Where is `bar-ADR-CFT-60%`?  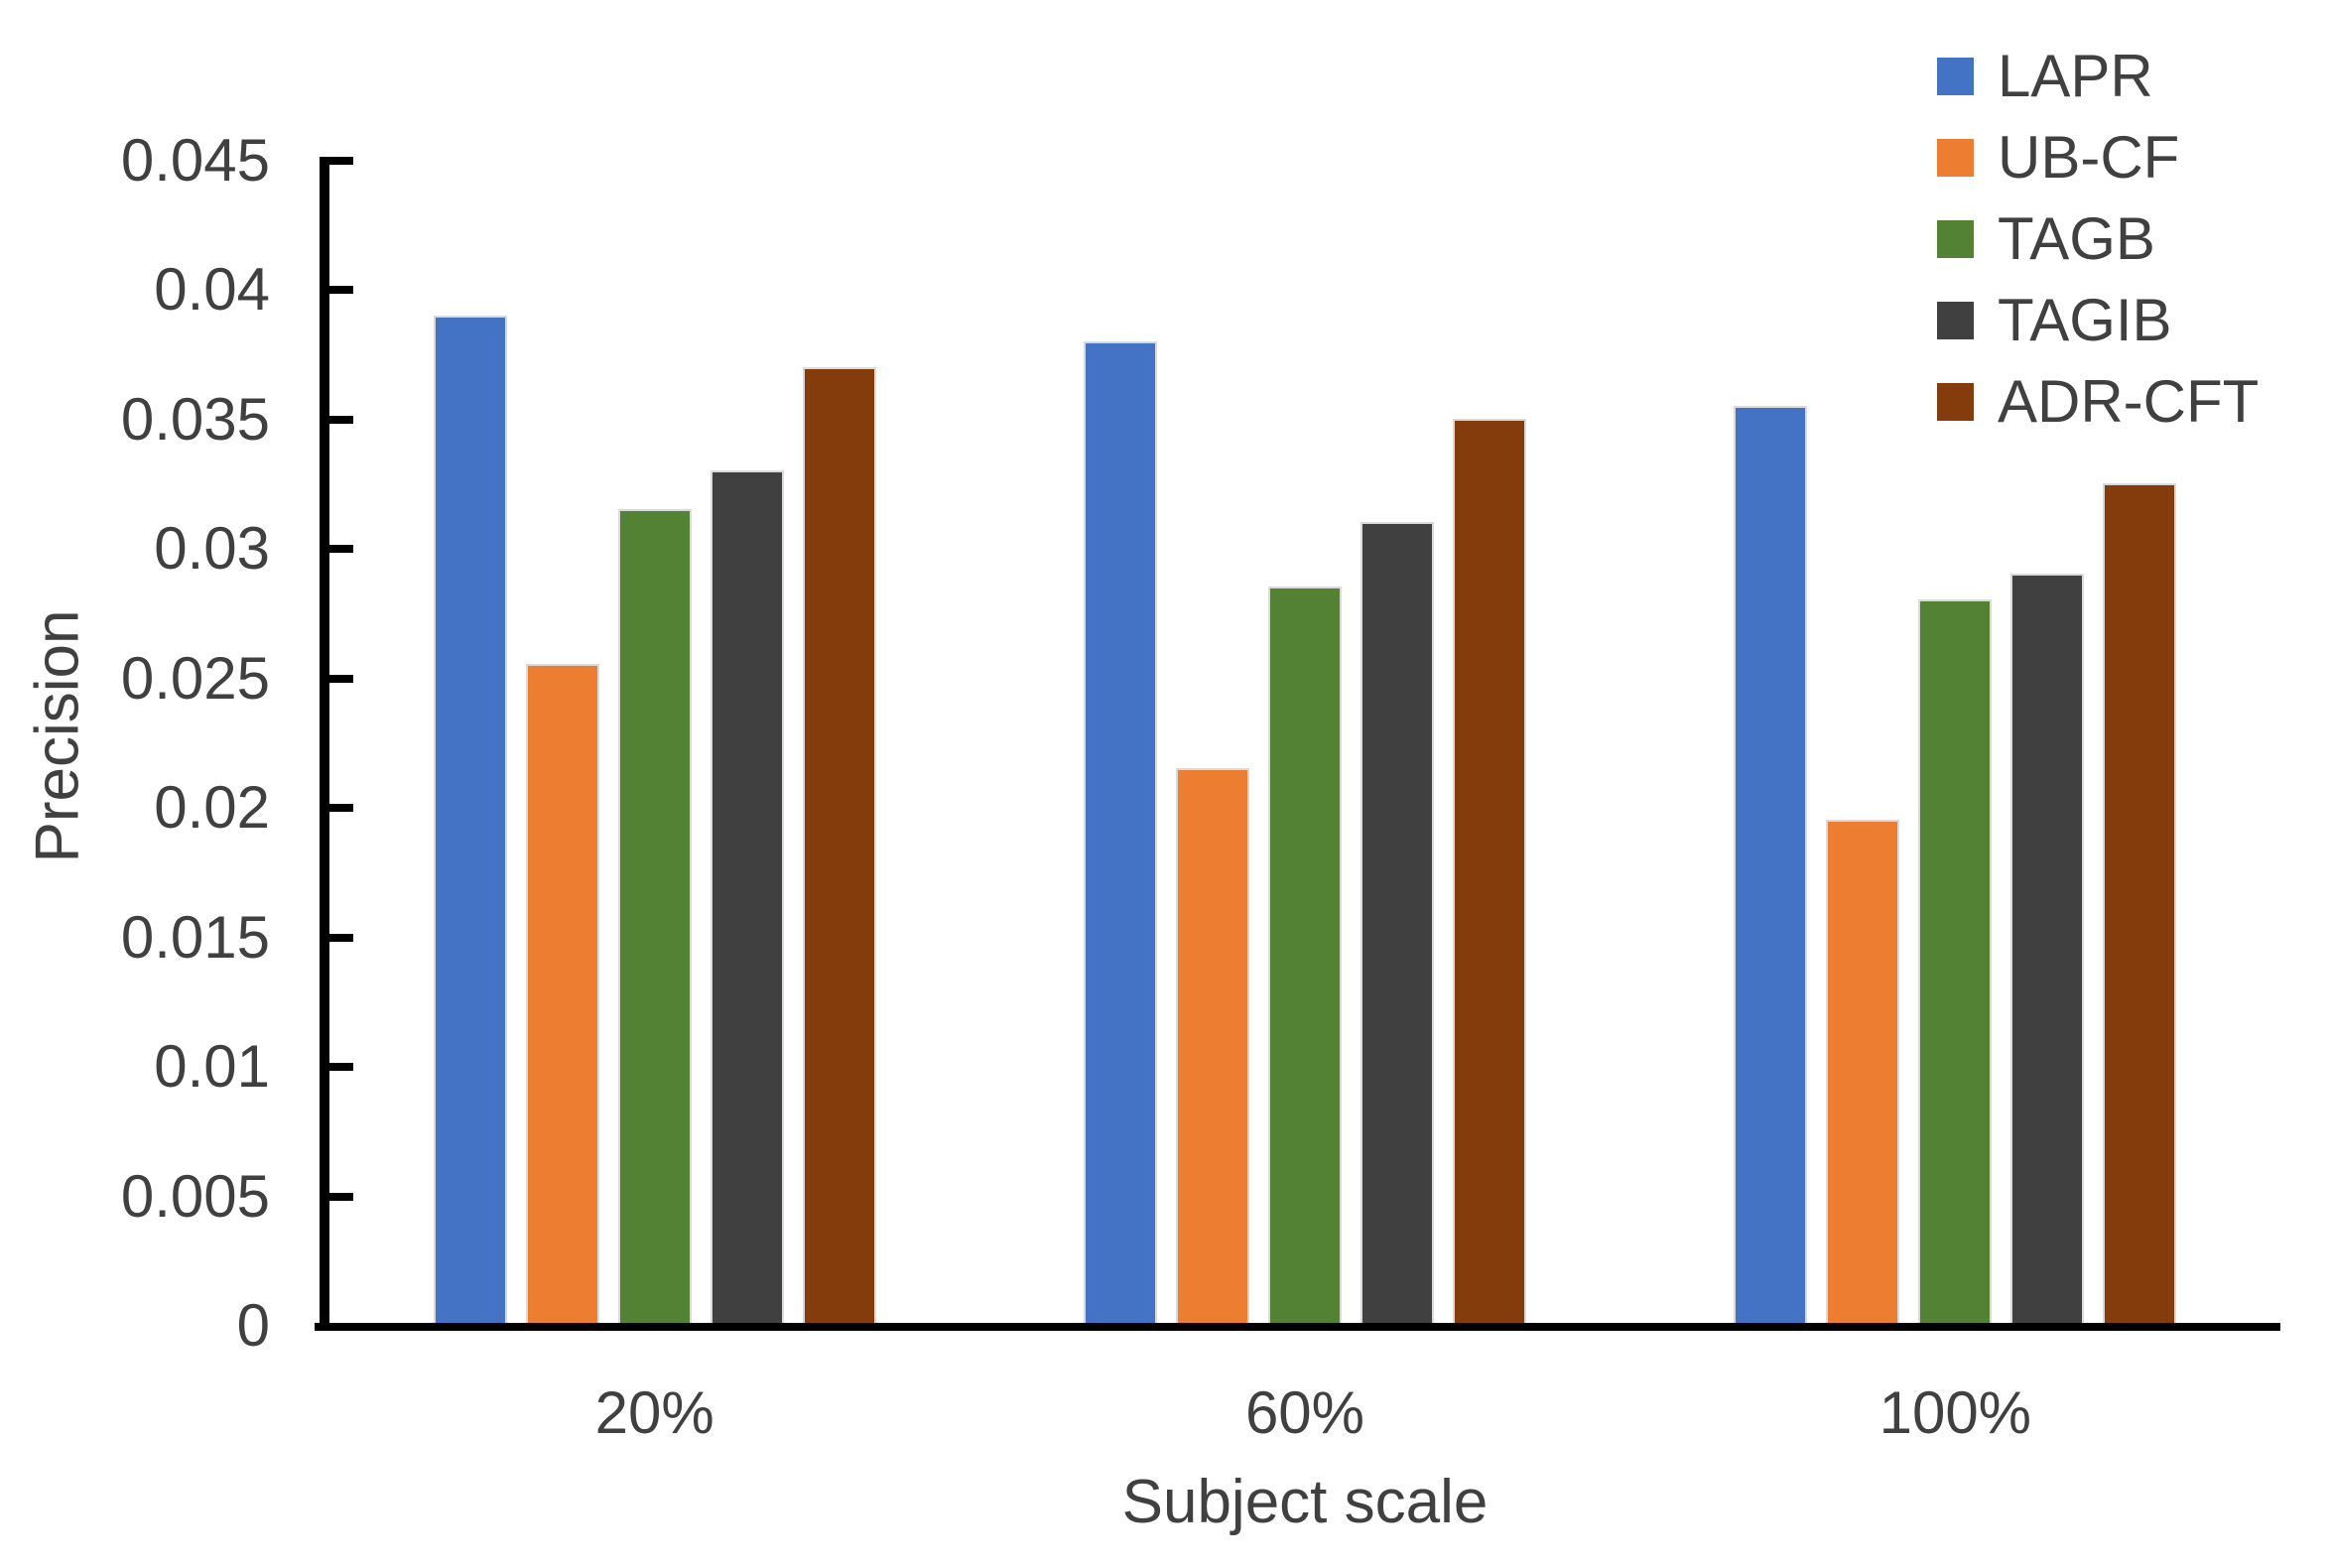 bar-ADR-CFT-60% is located at coordinates (1489, 871).